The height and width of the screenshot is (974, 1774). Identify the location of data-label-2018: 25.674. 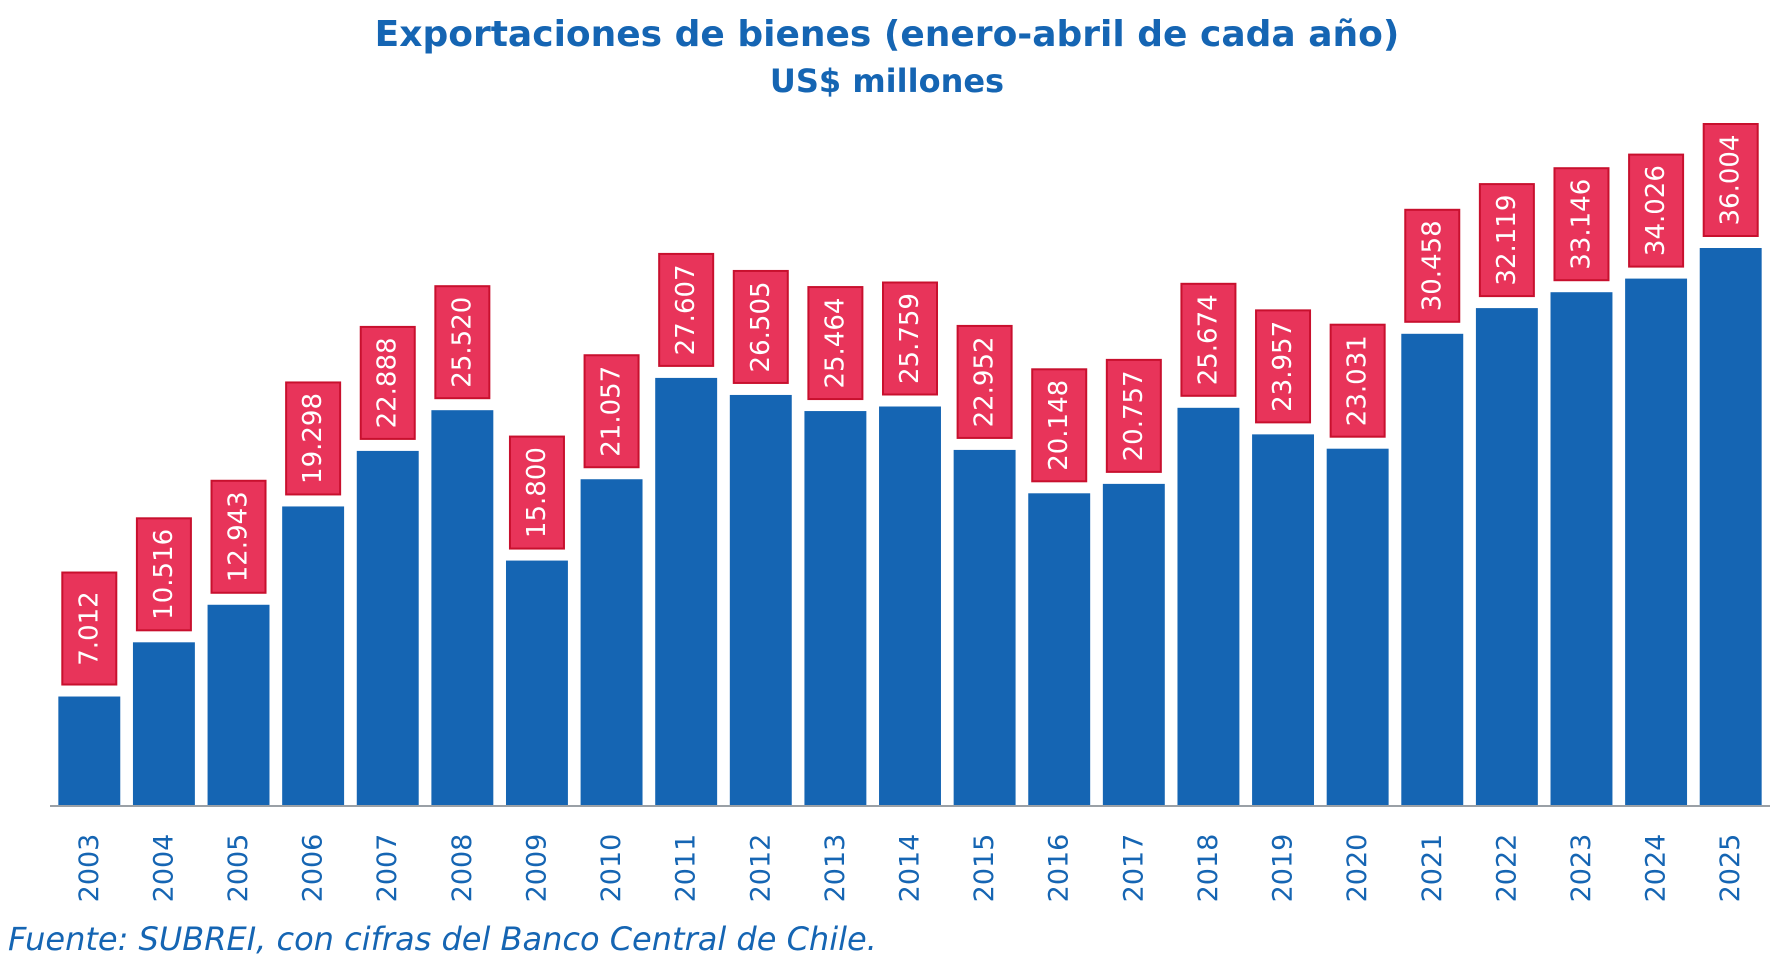
(1208, 339).